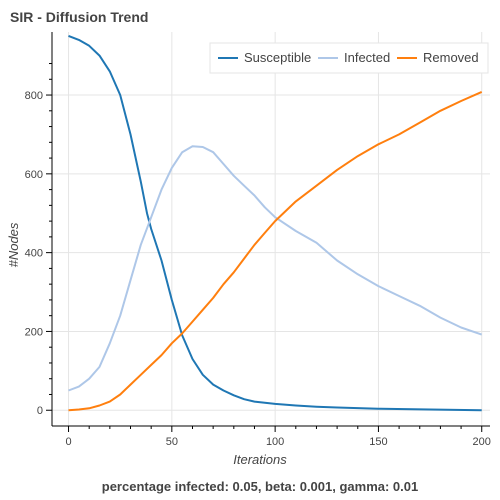 The height and width of the screenshot is (500, 500). Describe the element at coordinates (34, 96) in the screenshot. I see `y-tick-label: 800` at that location.